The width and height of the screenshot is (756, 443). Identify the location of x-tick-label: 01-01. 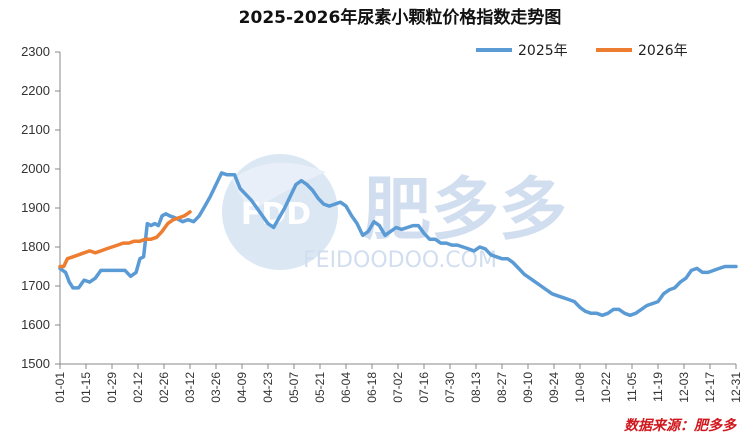
(60, 387).